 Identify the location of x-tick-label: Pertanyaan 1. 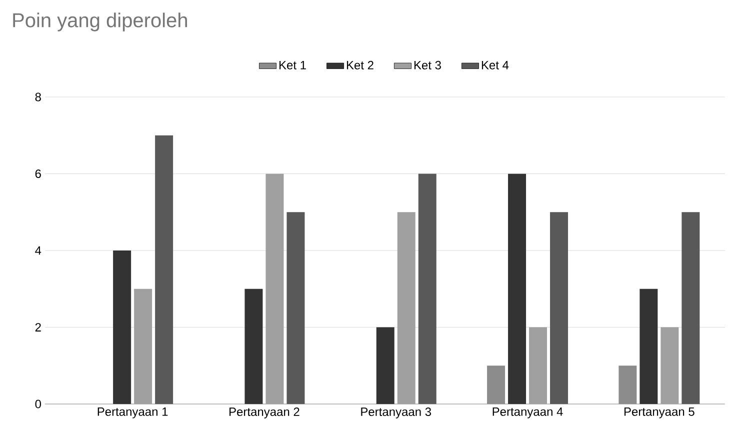
(133, 413).